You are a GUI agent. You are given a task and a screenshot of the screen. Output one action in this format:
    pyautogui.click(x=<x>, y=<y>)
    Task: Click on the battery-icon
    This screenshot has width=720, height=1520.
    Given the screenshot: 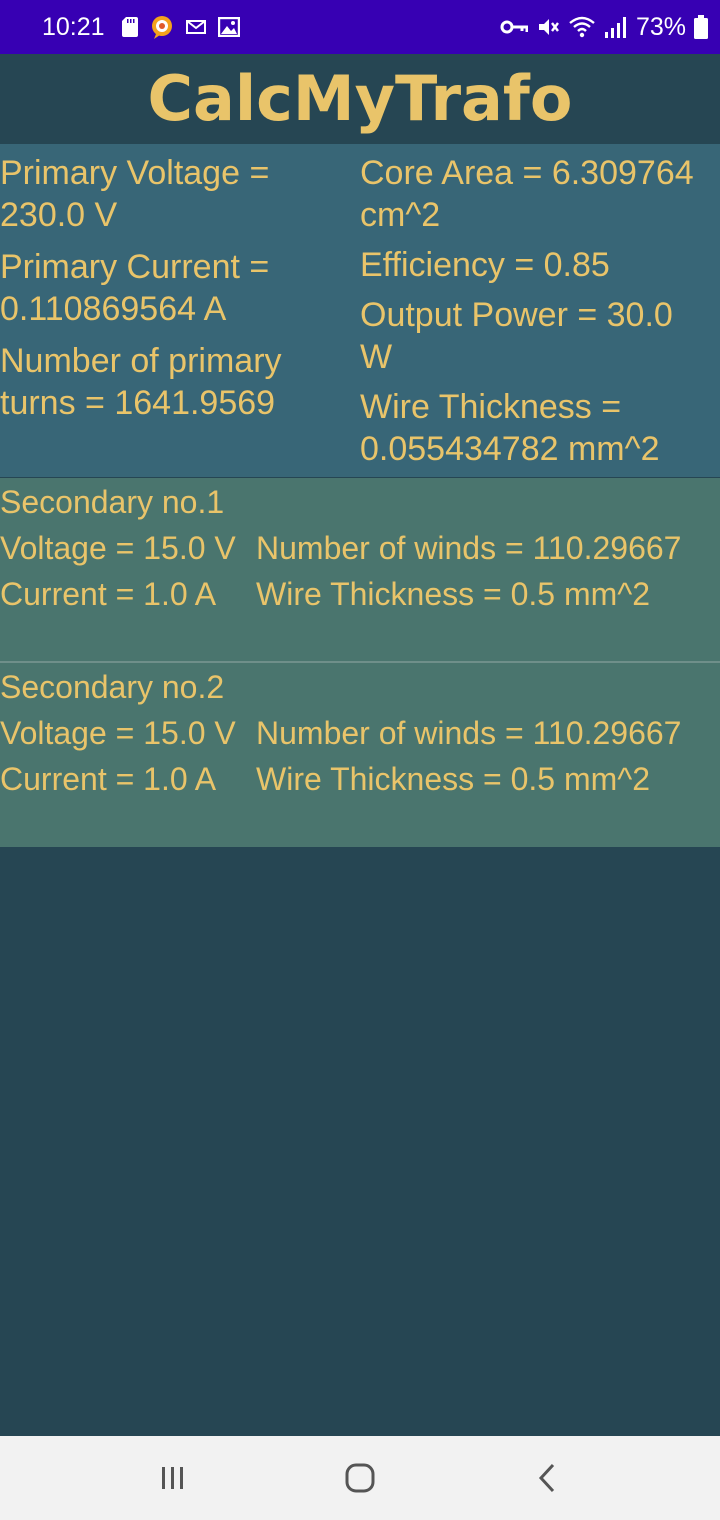 What is the action you would take?
    pyautogui.click(x=701, y=27)
    